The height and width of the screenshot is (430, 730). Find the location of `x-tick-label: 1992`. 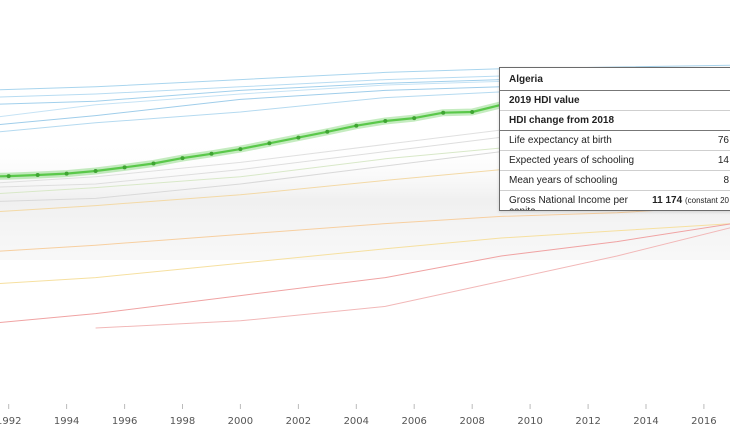

x-tick-label: 1992 is located at coordinates (10, 421).